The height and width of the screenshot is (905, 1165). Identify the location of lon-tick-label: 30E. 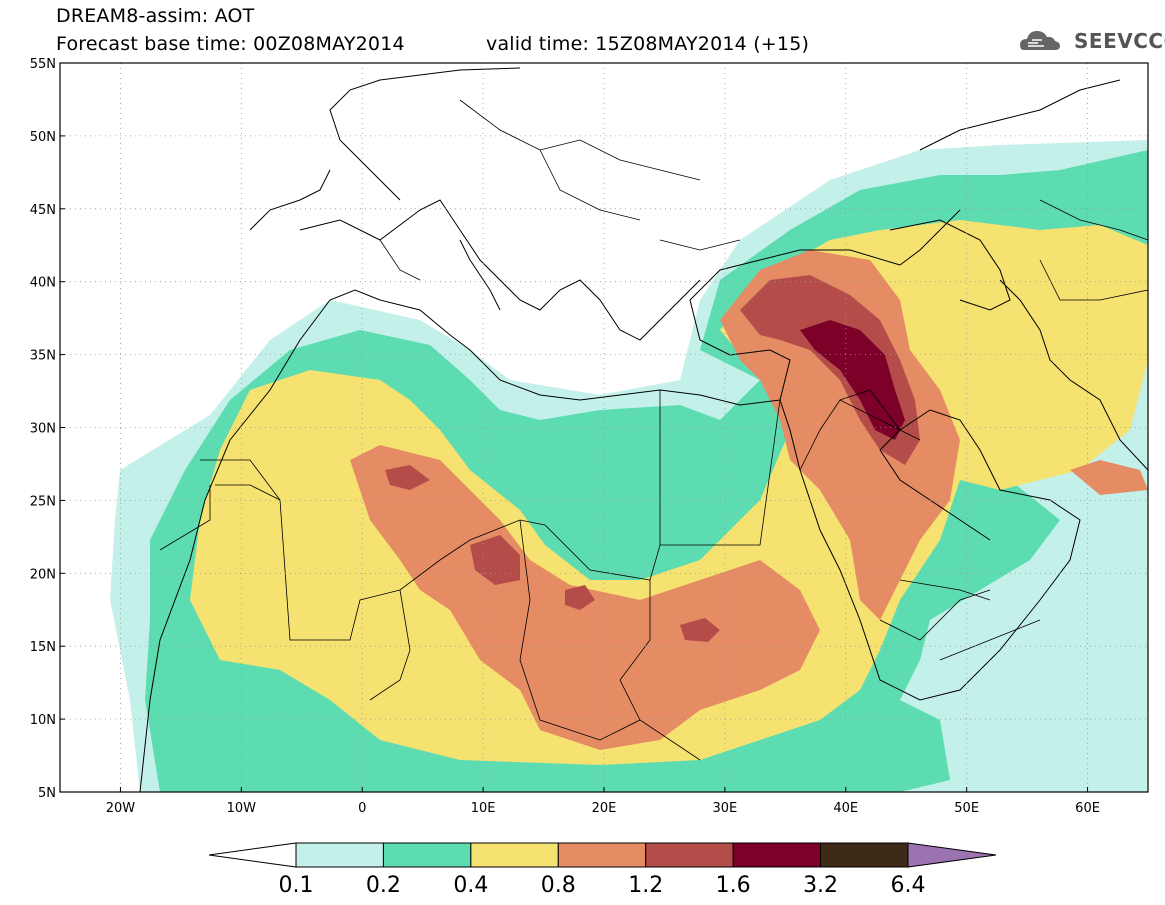
(725, 808).